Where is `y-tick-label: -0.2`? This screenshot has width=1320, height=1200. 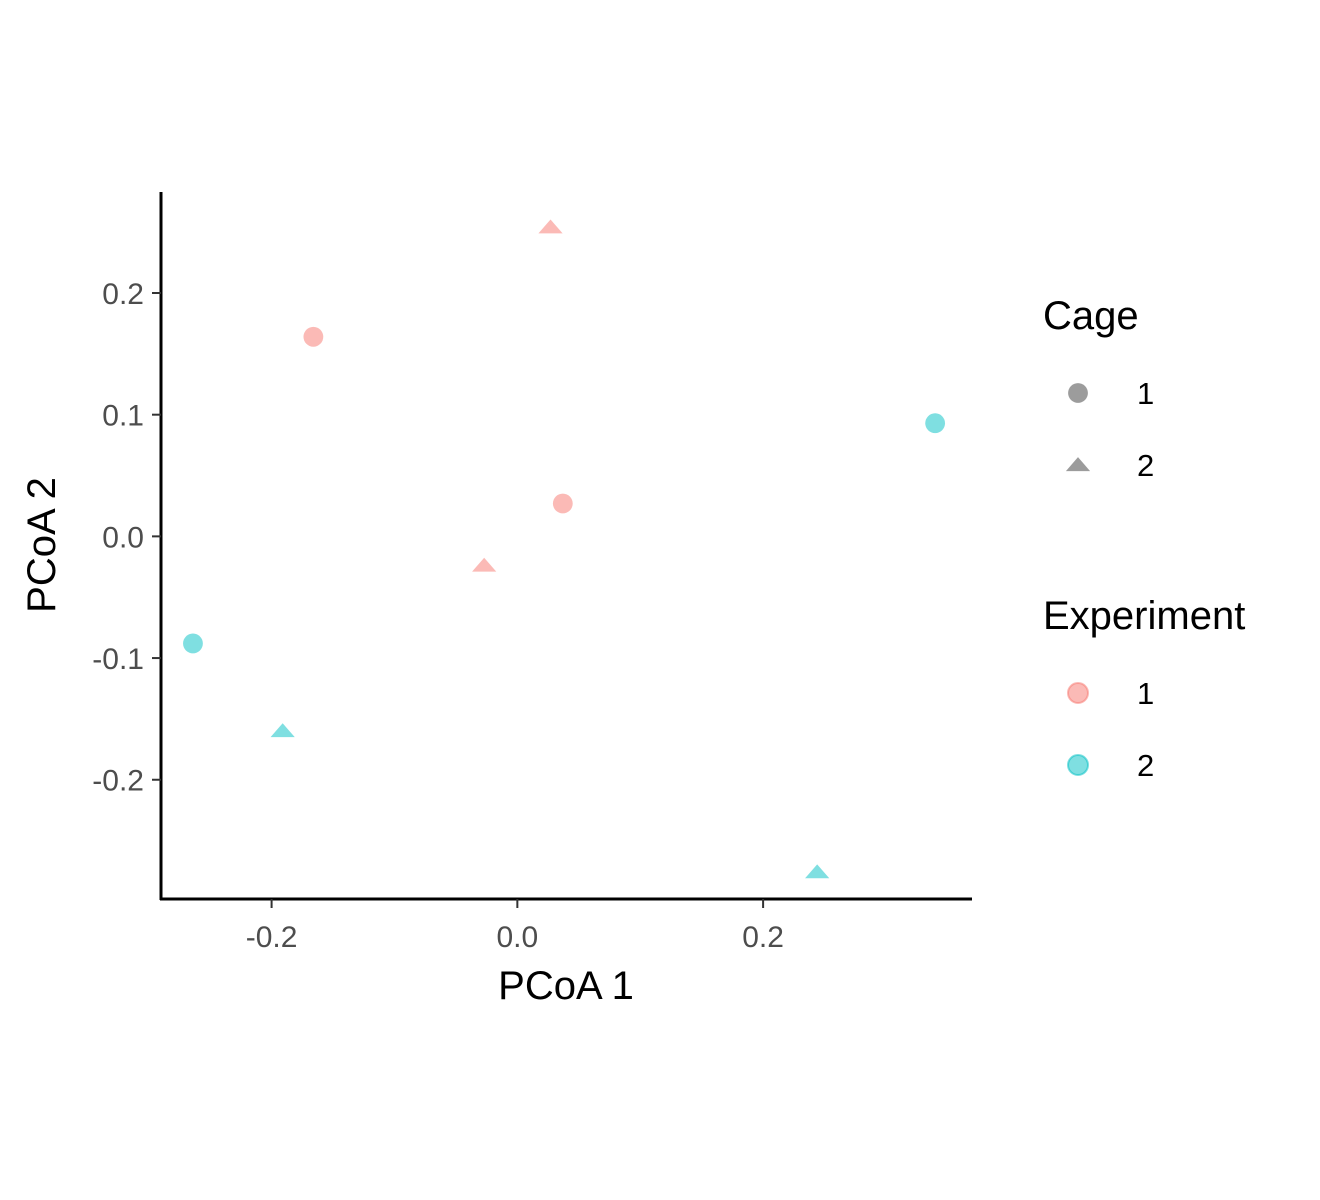 y-tick-label: -0.2 is located at coordinates (118, 781).